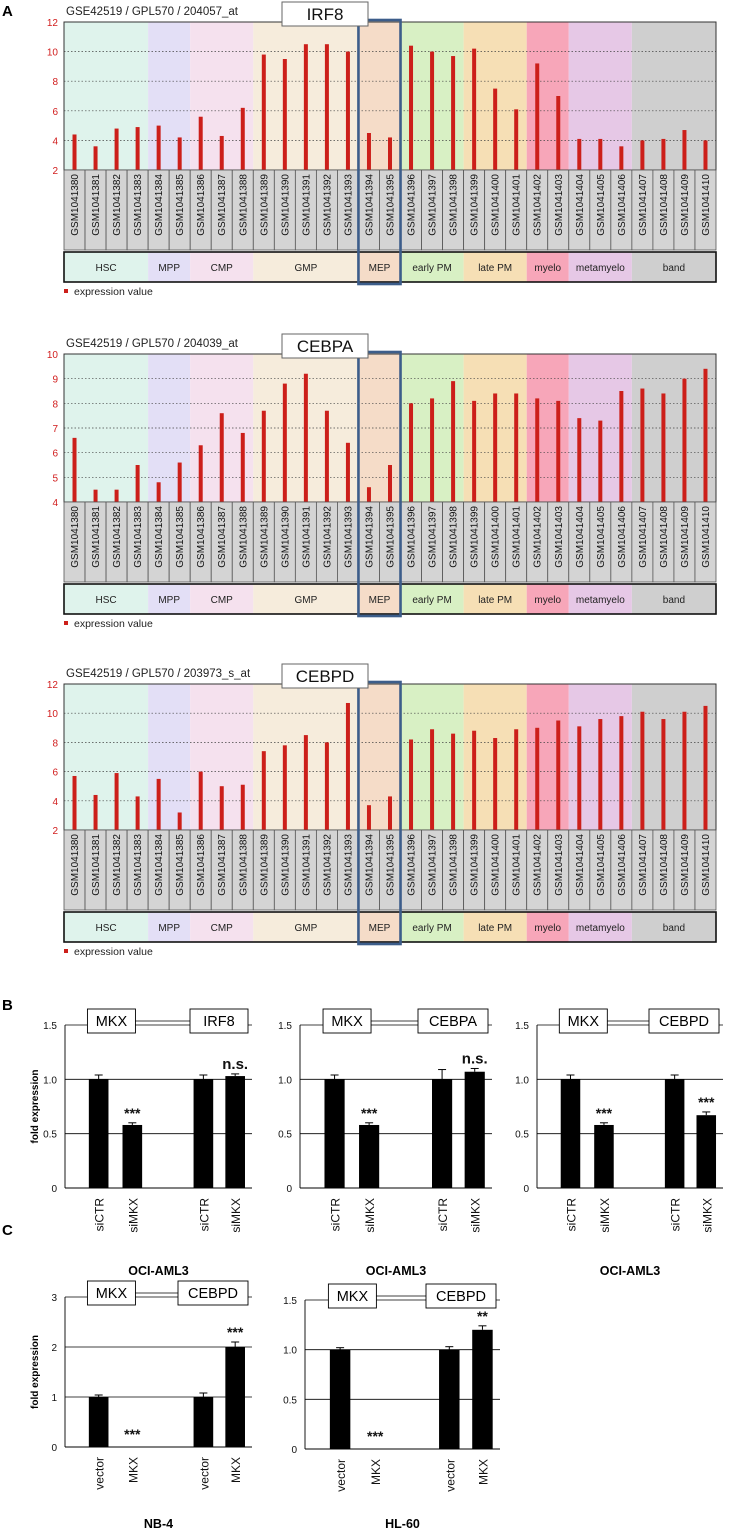 The width and height of the screenshot is (735, 1533). What do you see at coordinates (391, 537) in the screenshot?
I see `sample-label: GSM1041395` at bounding box center [391, 537].